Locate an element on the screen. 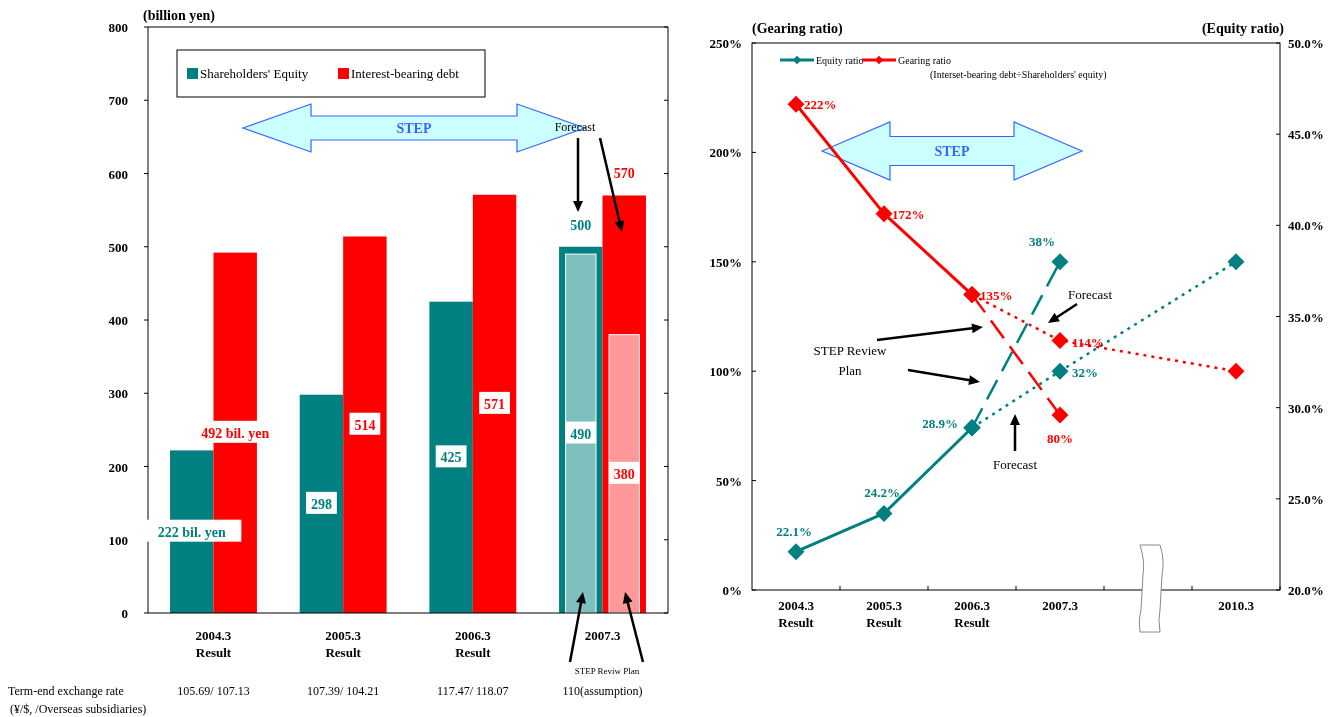  y-tick-label: 100% is located at coordinates (725, 372).